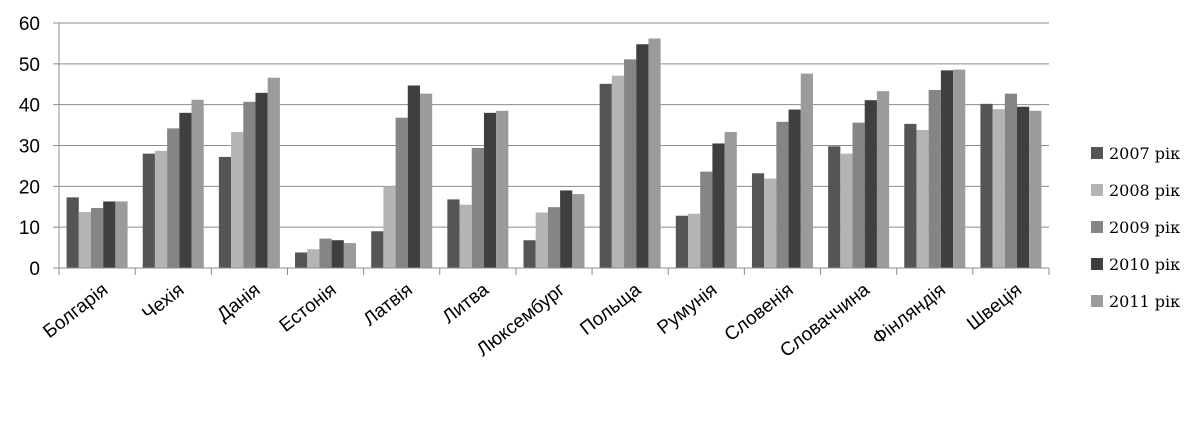 The image size is (1200, 423). I want to click on legend-item: 2007 рік, so click(1135, 153).